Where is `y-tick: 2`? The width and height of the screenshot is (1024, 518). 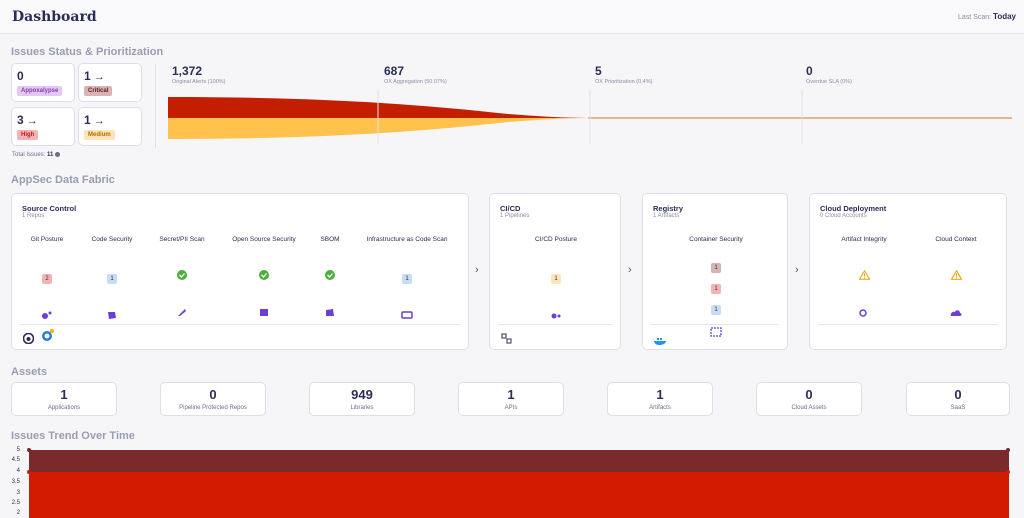 y-tick: 2 is located at coordinates (18, 513).